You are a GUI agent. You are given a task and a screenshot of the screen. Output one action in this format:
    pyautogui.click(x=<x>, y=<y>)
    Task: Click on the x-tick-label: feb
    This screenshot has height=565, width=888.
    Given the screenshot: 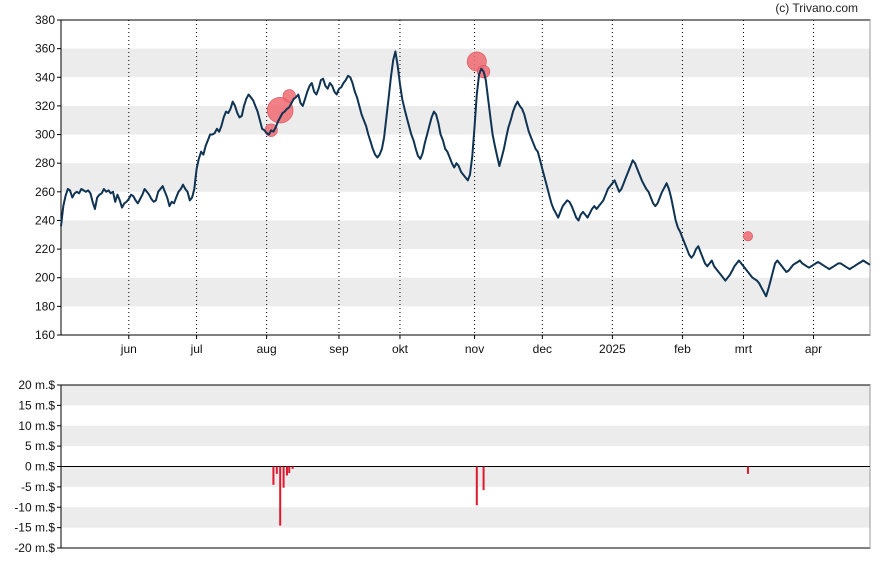 What is the action you would take?
    pyautogui.click(x=682, y=349)
    